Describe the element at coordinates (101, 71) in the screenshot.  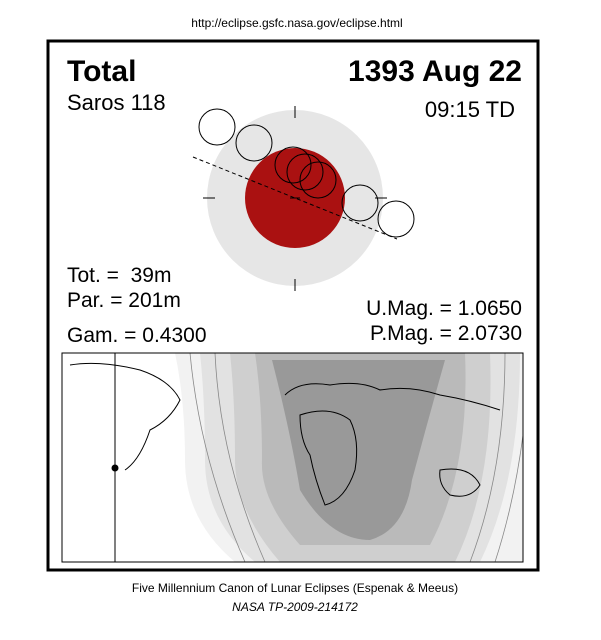
I see `eclipse-type: Total` at that location.